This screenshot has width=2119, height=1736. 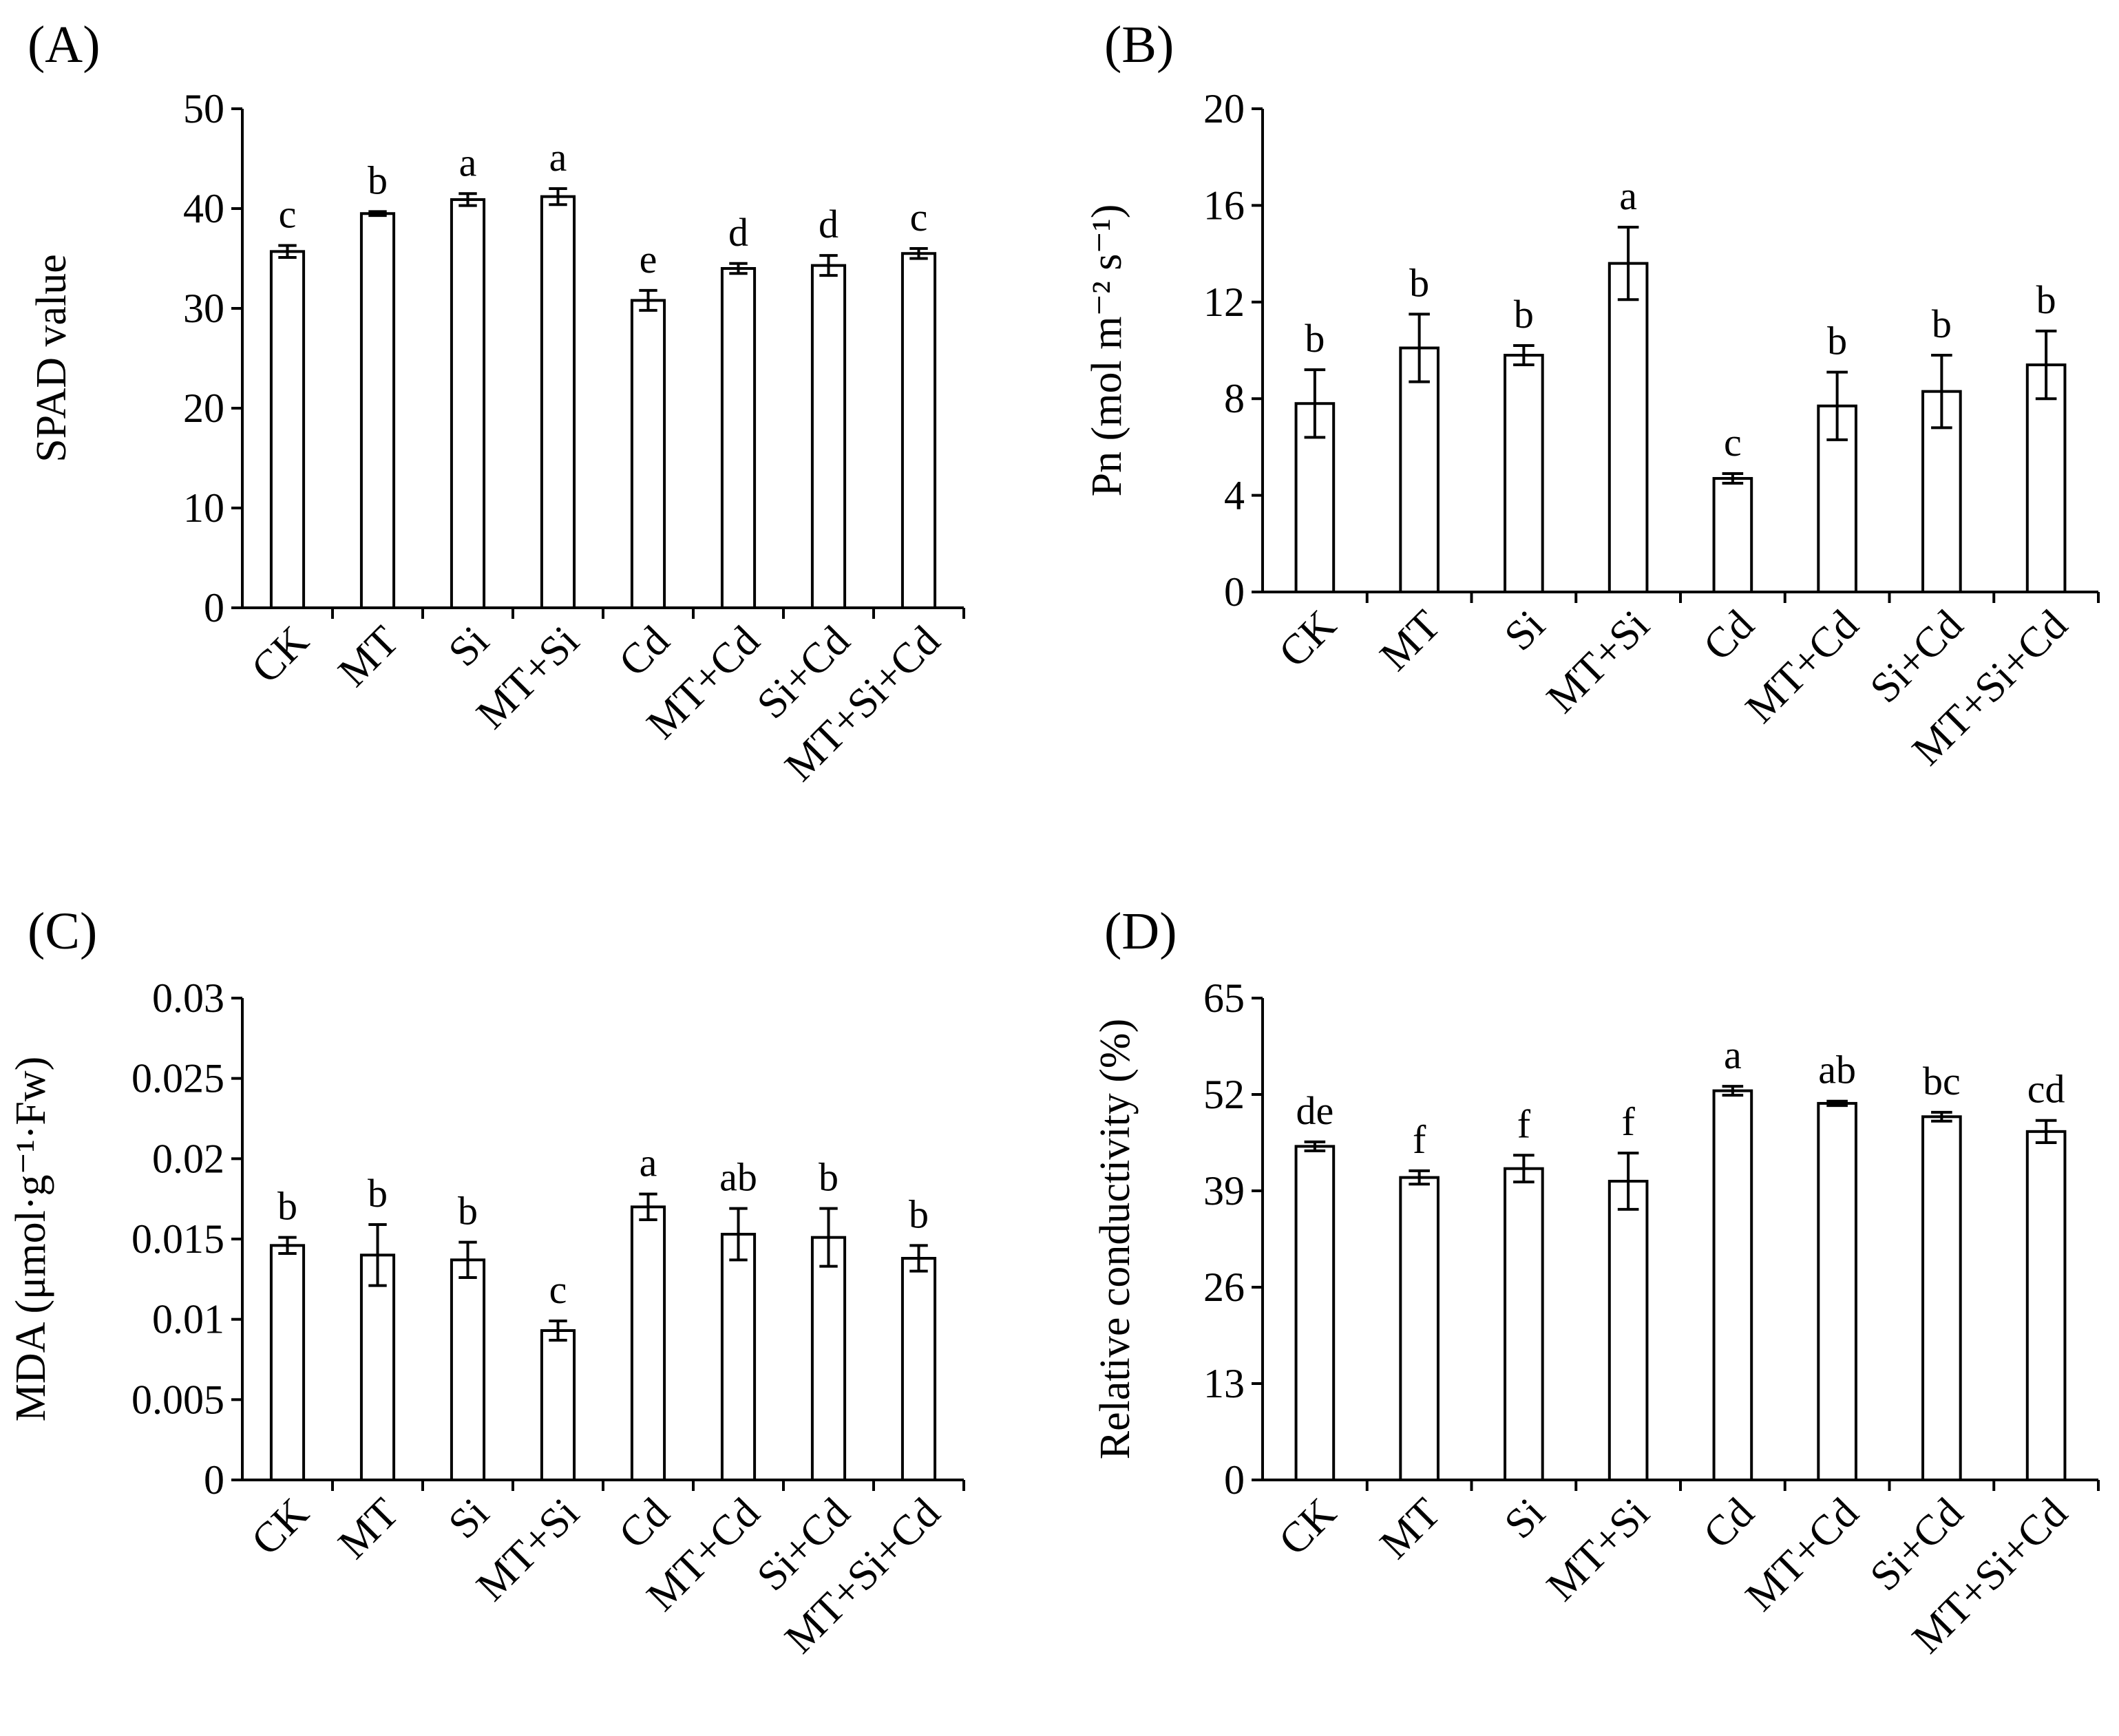 I want to click on y-tick-label: 0.01, so click(x=188, y=1319).